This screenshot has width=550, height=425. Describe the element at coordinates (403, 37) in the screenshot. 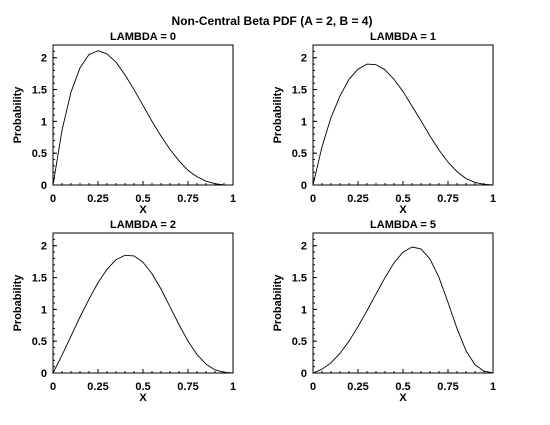

I see `panel-title: LAMBDA = 1` at that location.